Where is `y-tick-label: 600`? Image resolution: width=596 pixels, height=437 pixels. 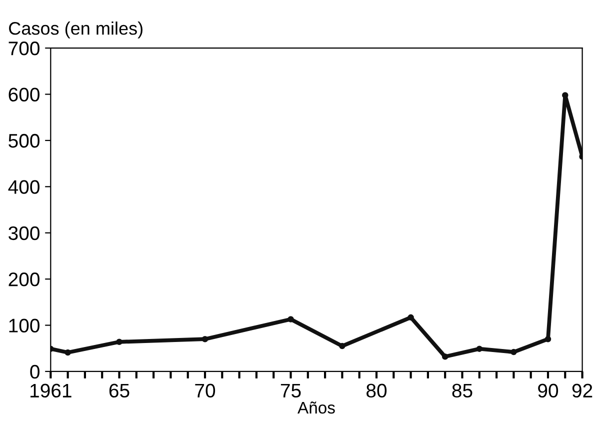
y-tick-label: 600 is located at coordinates (24, 95).